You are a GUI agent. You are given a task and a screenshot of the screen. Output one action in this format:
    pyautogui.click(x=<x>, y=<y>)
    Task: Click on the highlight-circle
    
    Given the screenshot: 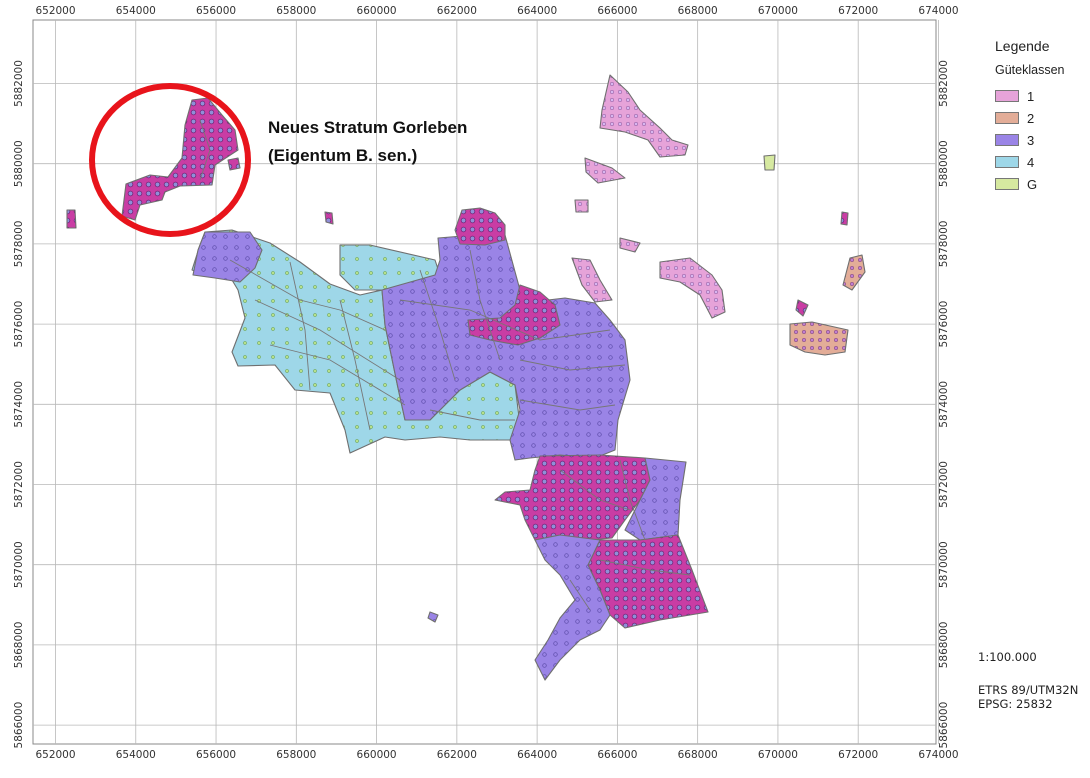 What is the action you would take?
    pyautogui.click(x=170, y=160)
    